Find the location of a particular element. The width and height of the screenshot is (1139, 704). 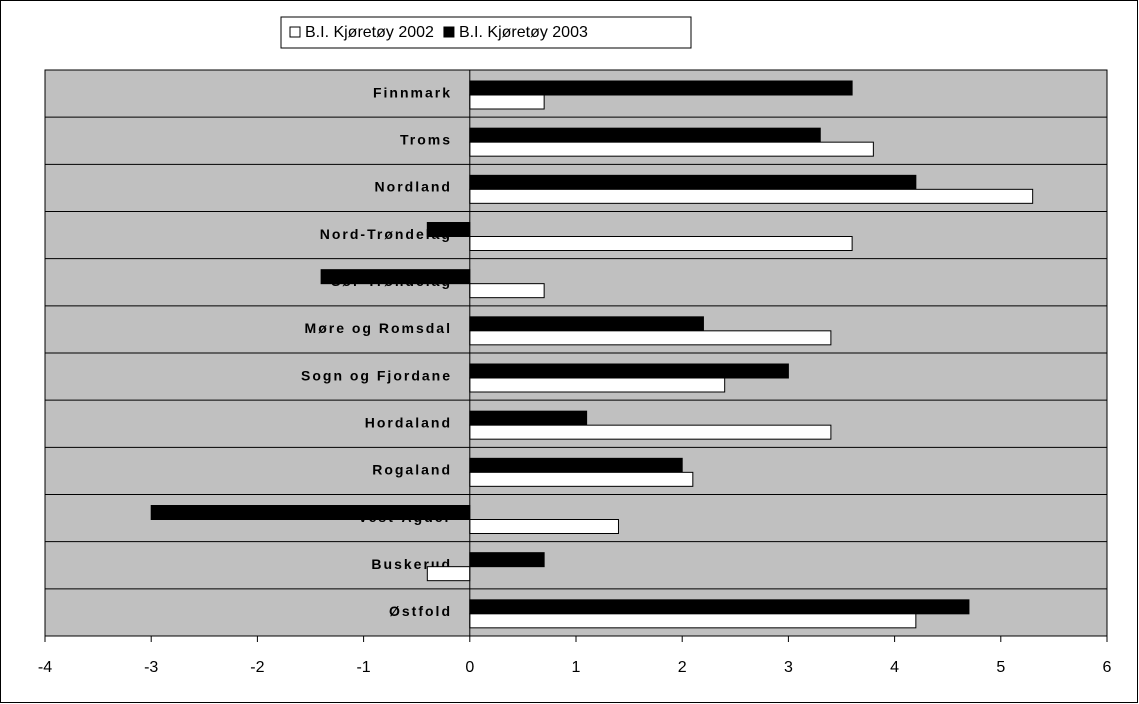

x-tick-label: 3 is located at coordinates (788, 667).